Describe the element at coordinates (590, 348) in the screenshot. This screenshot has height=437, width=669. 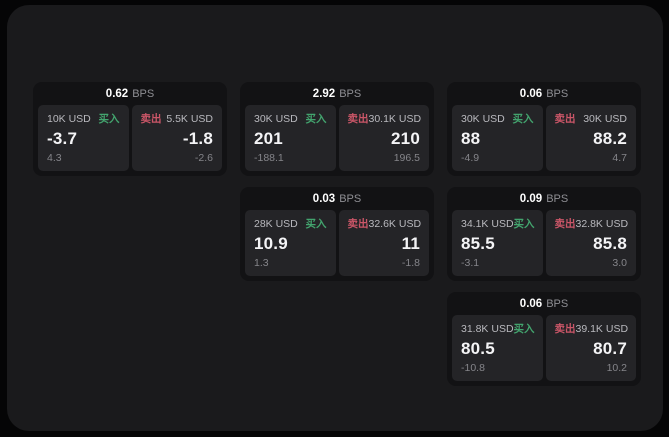
I see `sell-panel: 卖出 39.1K USD 80.7 10.2` at that location.